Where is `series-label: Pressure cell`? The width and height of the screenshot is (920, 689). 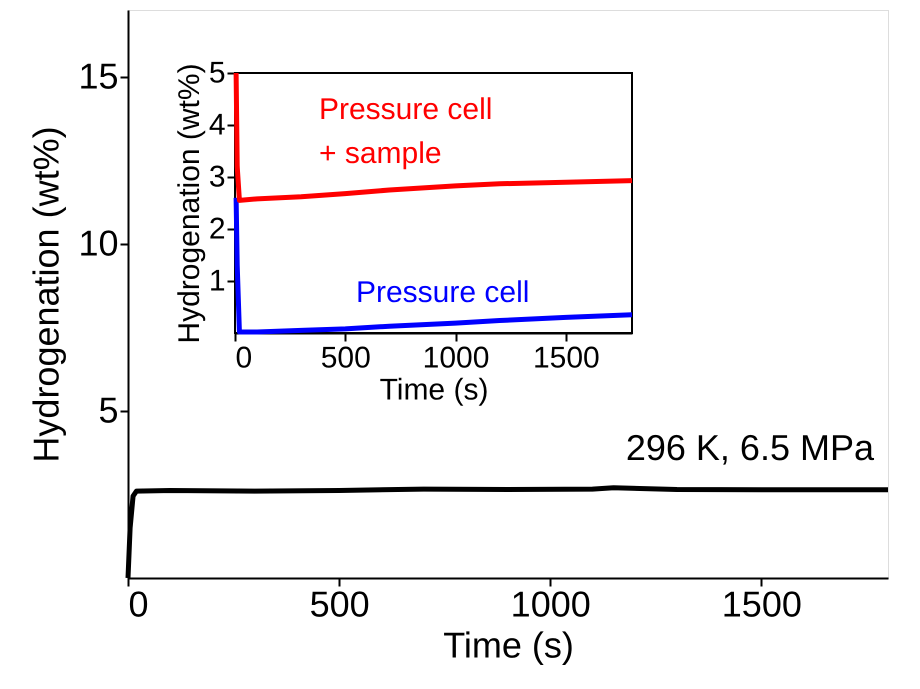 series-label: Pressure cell is located at coordinates (443, 292).